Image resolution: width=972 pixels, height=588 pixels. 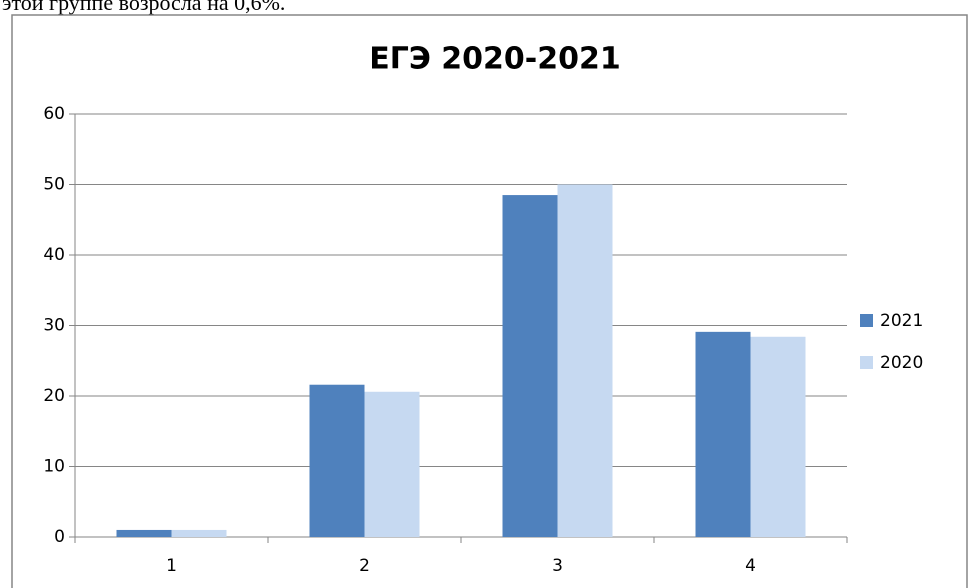 What do you see at coordinates (901, 363) in the screenshot?
I see `legend-label: 2020` at bounding box center [901, 363].